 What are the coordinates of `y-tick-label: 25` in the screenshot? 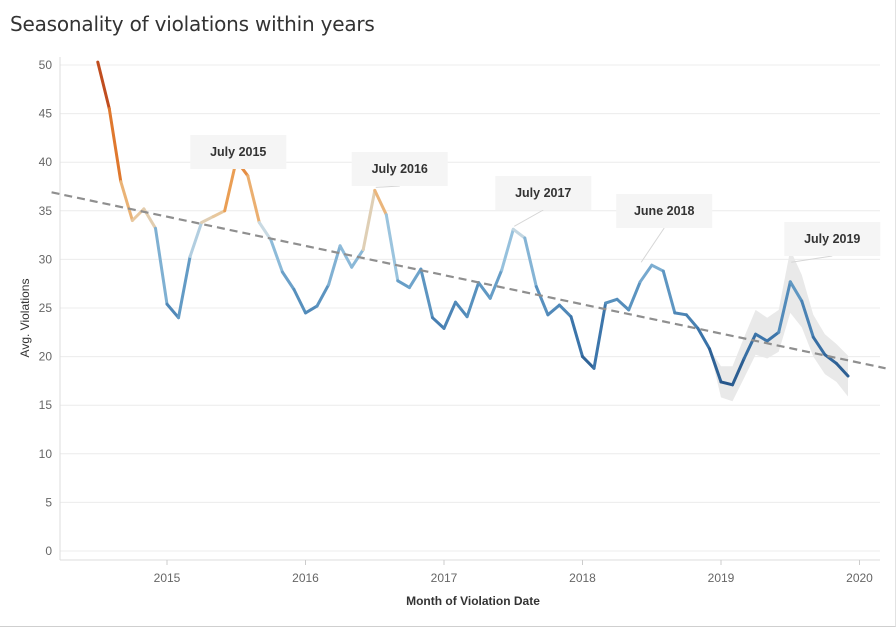 It's located at (46, 308).